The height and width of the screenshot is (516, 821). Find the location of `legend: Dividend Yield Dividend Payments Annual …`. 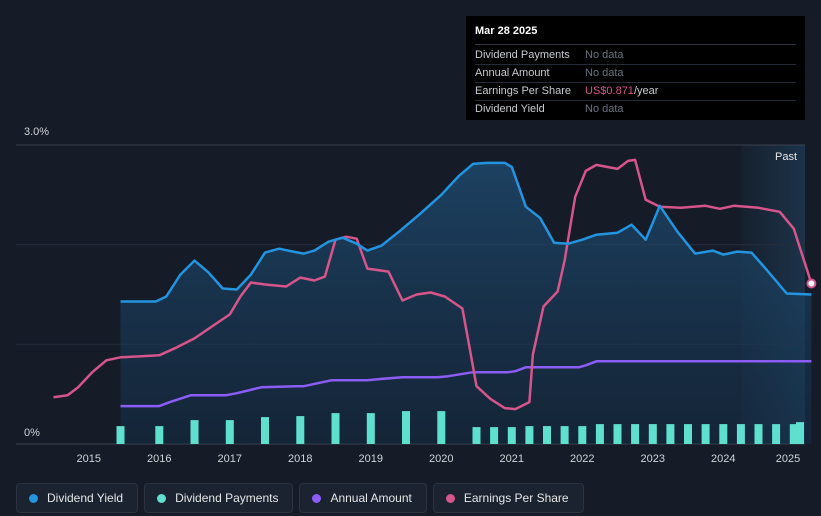

legend: Dividend Yield Dividend Payments Annual … is located at coordinates (300, 498).